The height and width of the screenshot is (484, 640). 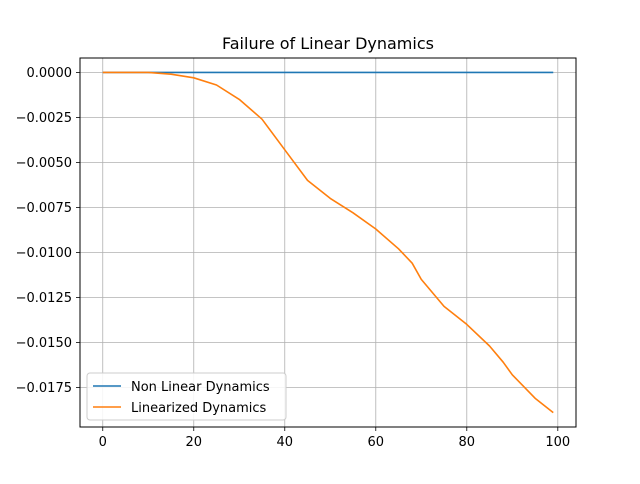 I want to click on x-tick-label: 20, so click(x=193, y=442).